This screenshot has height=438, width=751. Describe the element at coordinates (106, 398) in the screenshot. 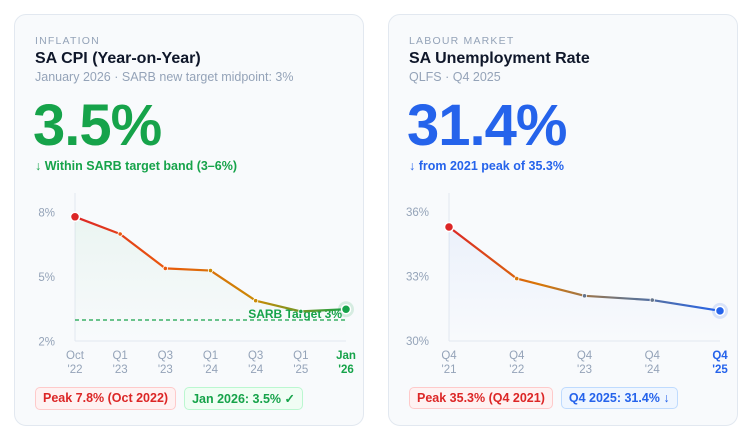

I see `peak-badge: Peak 7.8% (Oct 2022)` at that location.